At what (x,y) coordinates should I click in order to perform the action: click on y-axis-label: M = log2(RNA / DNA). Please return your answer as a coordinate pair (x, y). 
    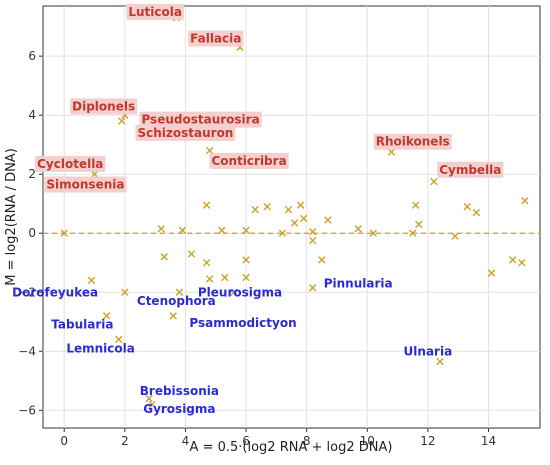
    Looking at the image, I should click on (11, 217).